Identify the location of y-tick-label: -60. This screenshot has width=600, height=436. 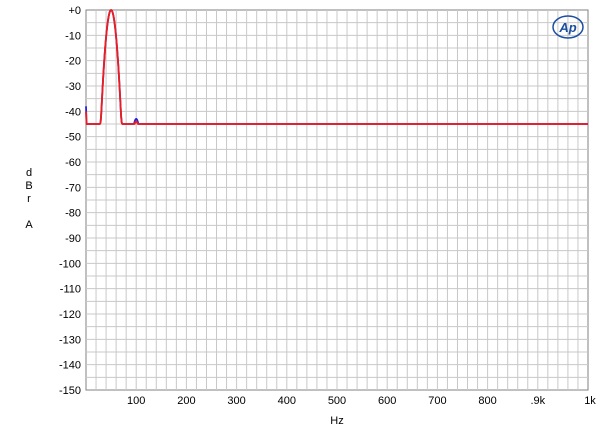
(73, 163).